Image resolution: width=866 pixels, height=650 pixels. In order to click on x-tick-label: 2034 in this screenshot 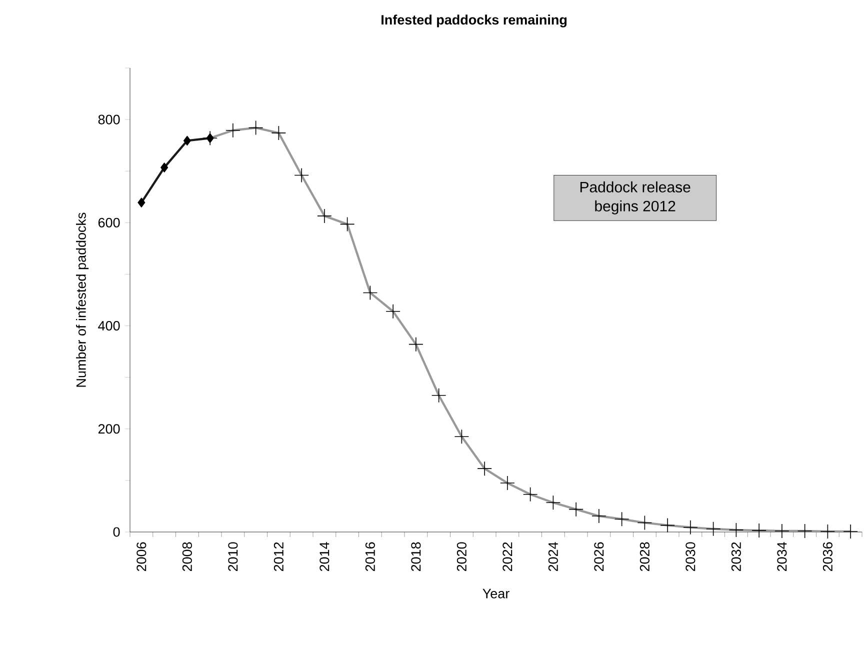, I will do `click(782, 557)`.